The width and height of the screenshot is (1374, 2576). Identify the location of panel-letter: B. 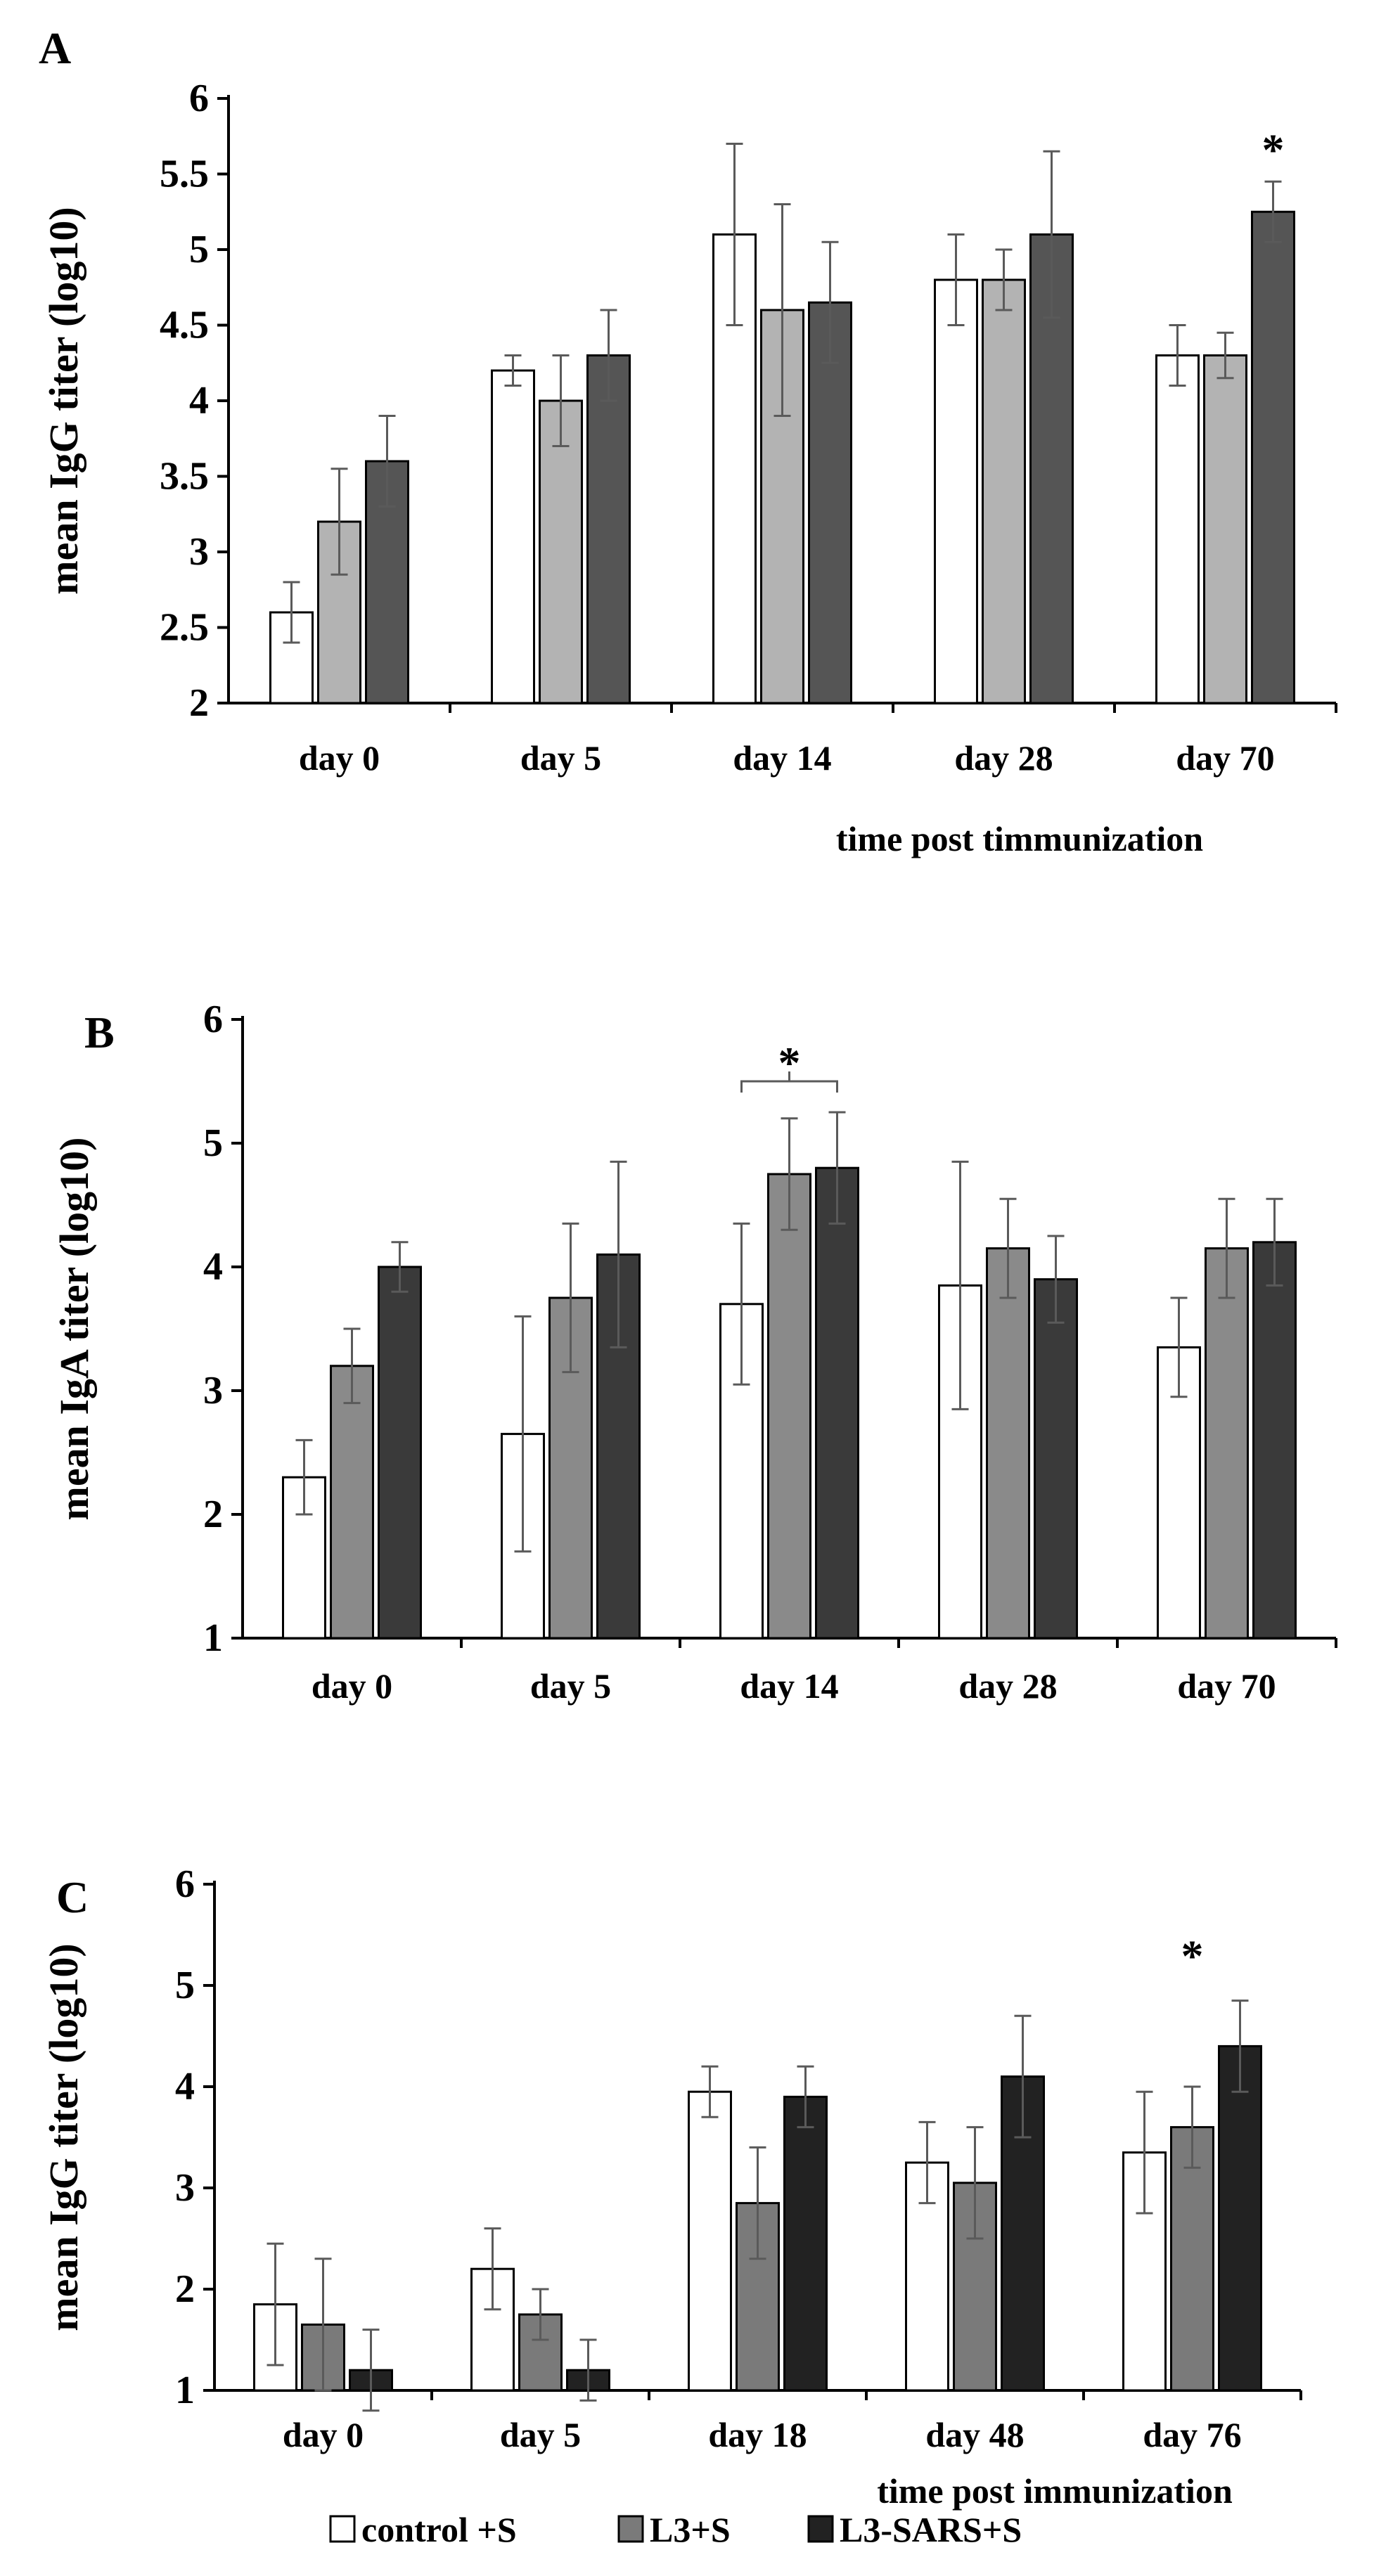
(99, 1032).